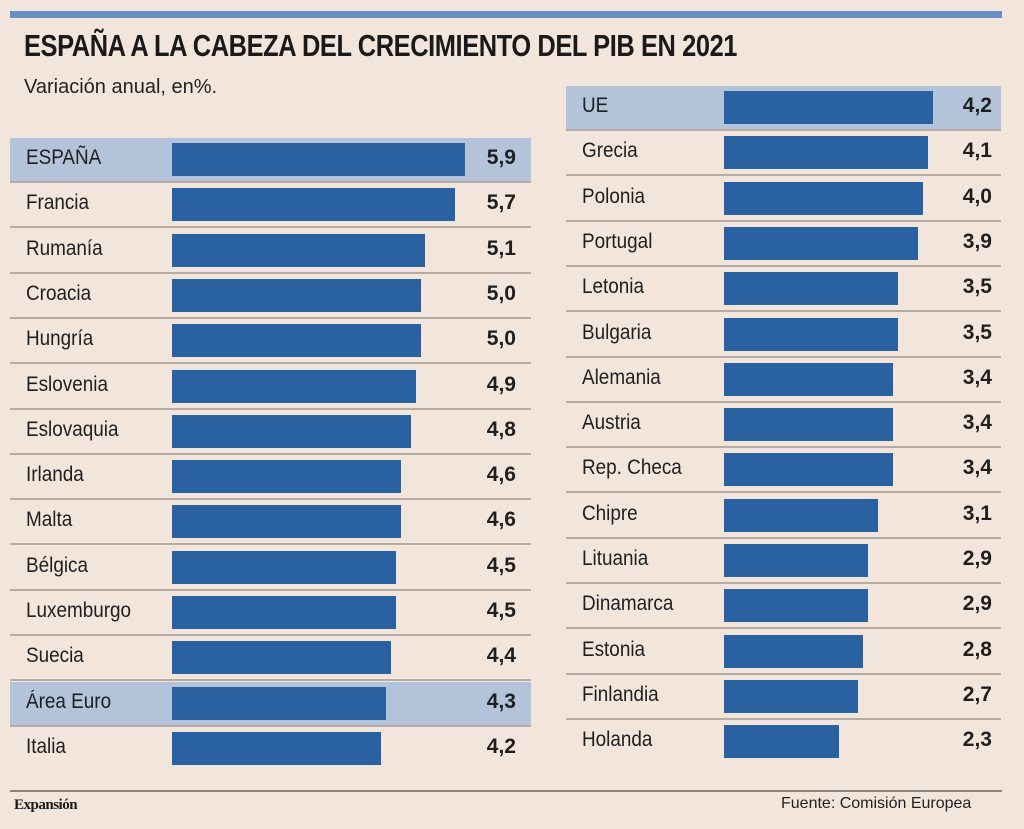  Describe the element at coordinates (67, 384) in the screenshot. I see `category-label: Eslovenia` at that location.